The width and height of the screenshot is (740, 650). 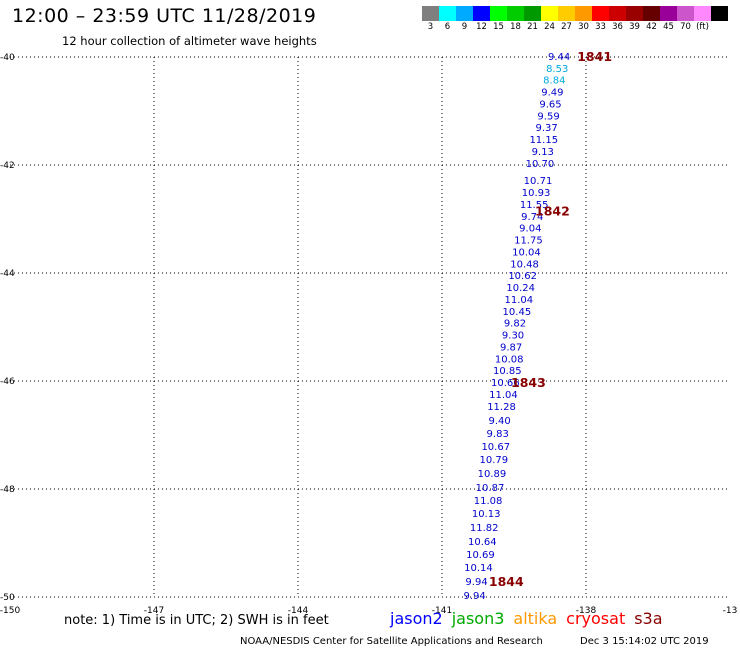 What do you see at coordinates (478, 568) in the screenshot?
I see `wave-height-point: 10.14` at bounding box center [478, 568].